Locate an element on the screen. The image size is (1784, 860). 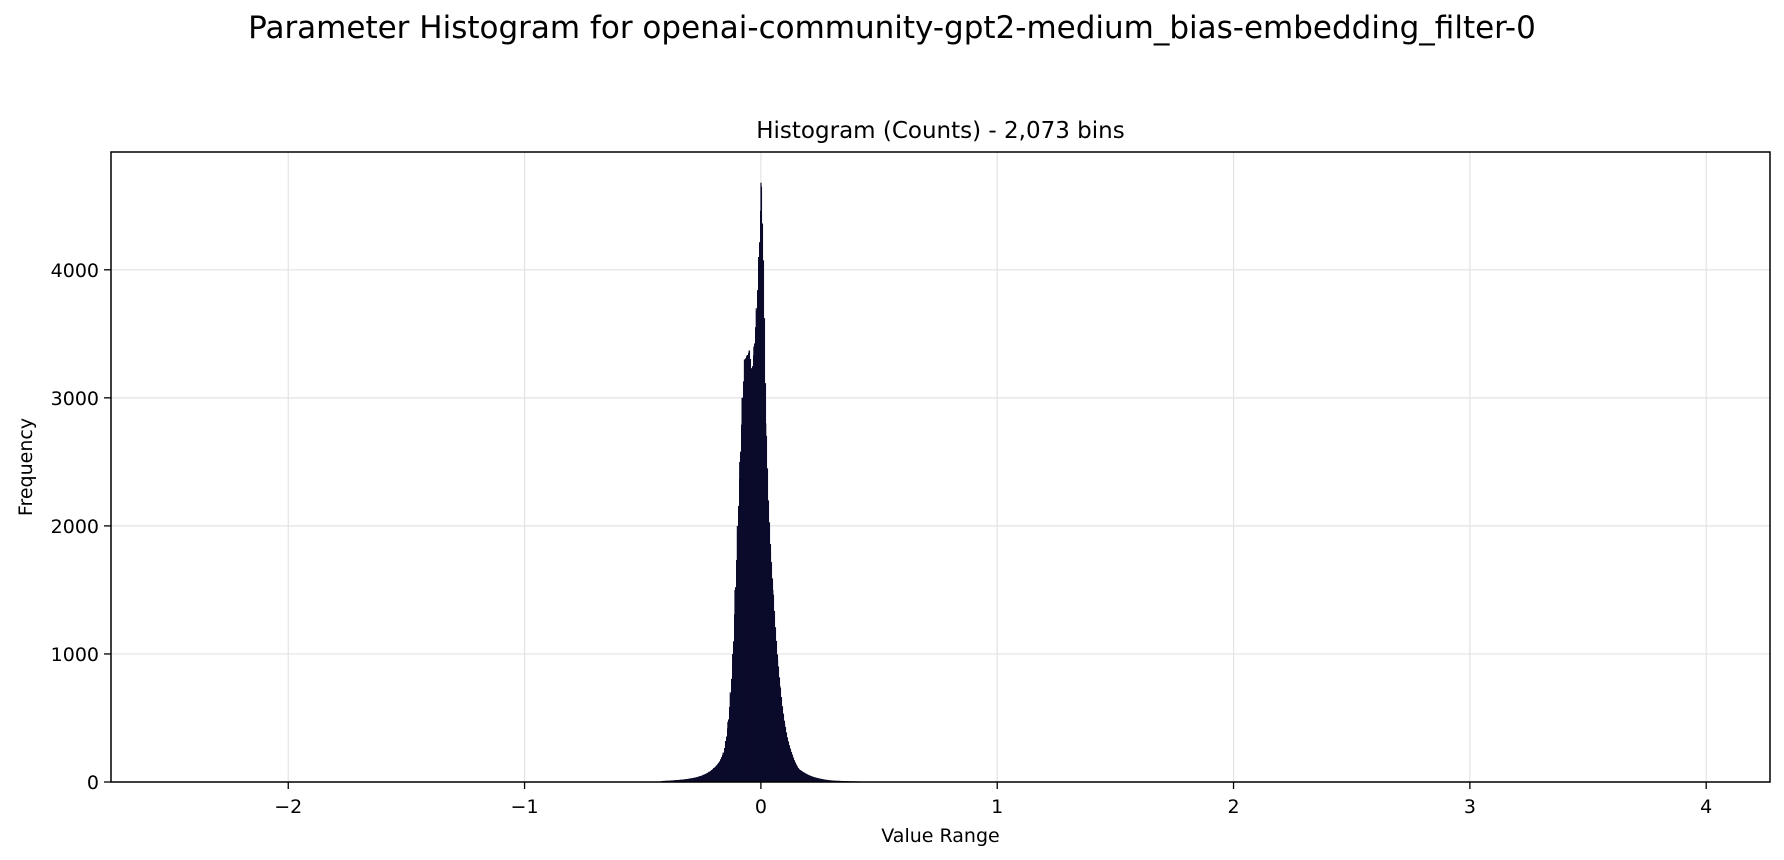
x-tick-label: 1 is located at coordinates (997, 807).